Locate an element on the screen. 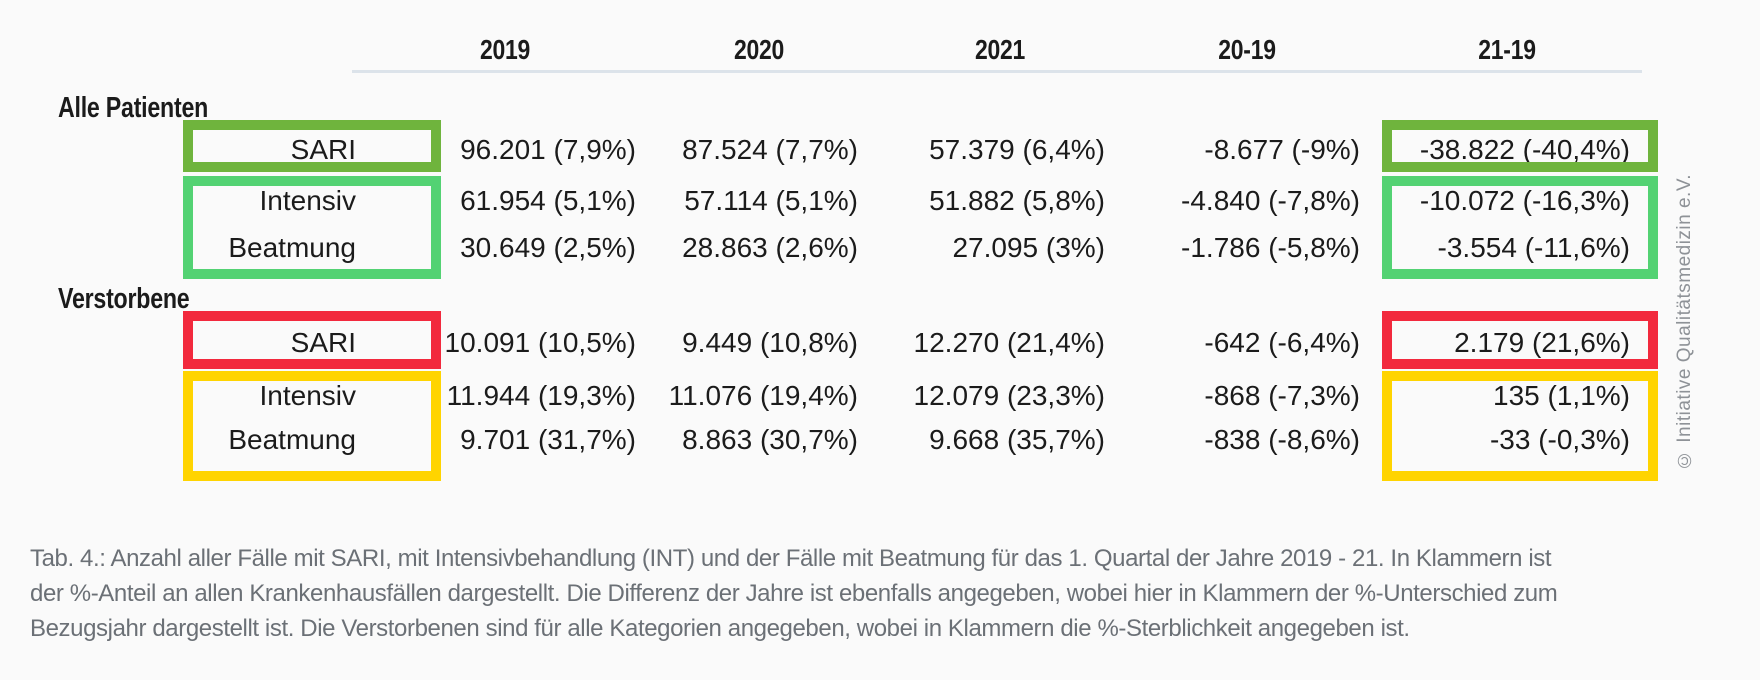 This screenshot has width=1760, height=680. row-label-verstorbene-intensiv: Intensiv is located at coordinates (308, 395).